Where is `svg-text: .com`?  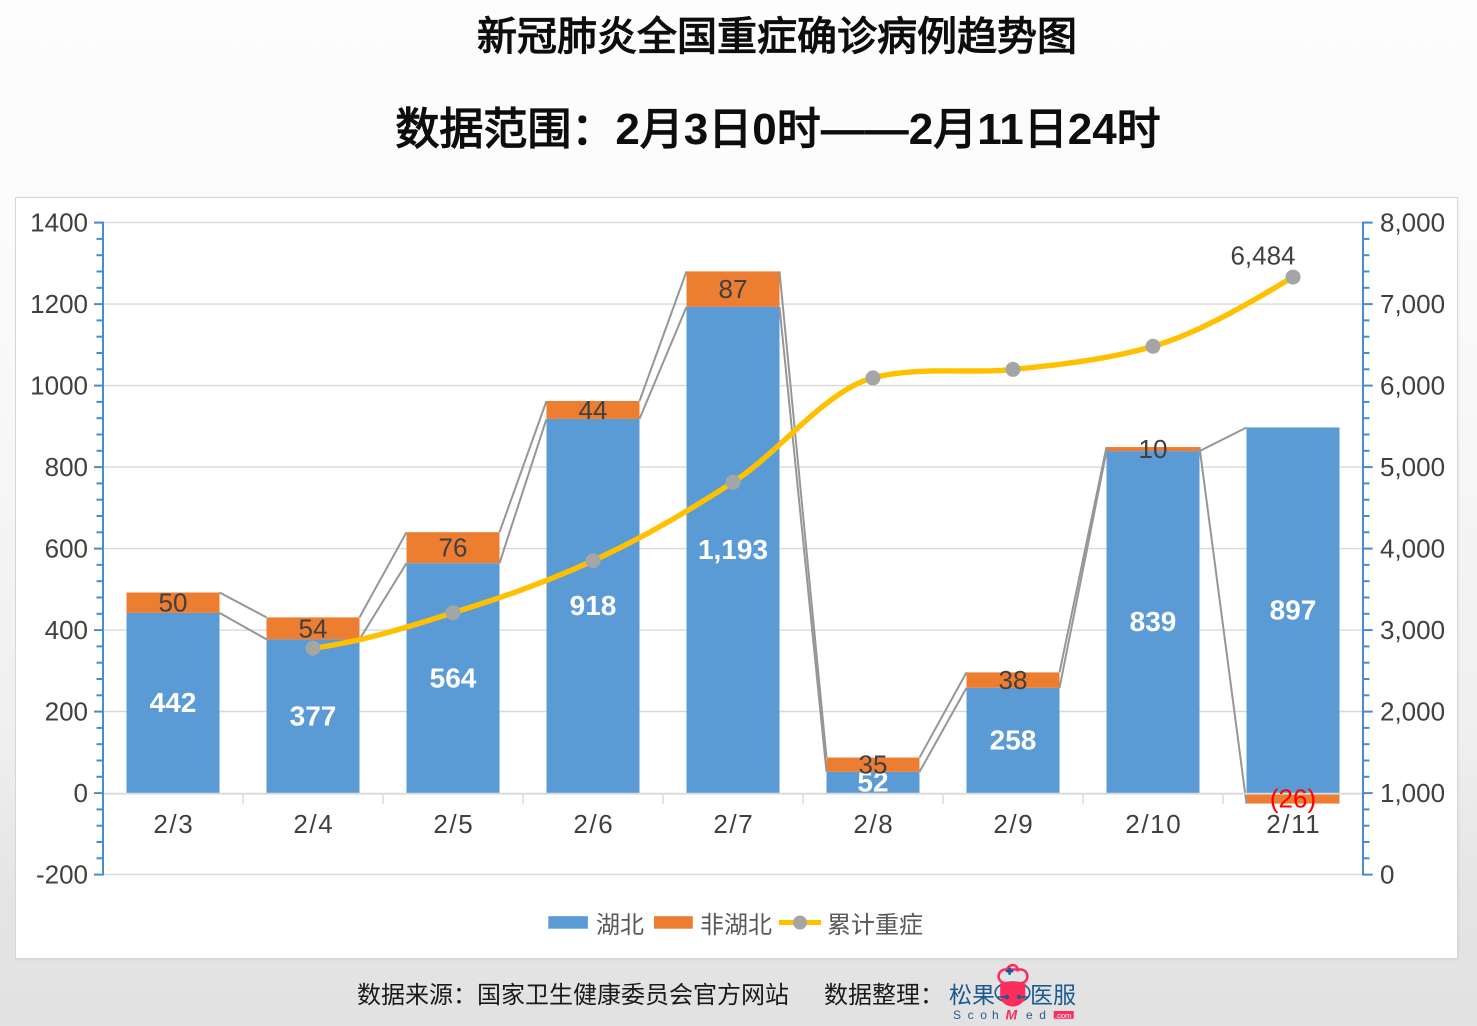 svg-text: .com is located at coordinates (1063, 1015).